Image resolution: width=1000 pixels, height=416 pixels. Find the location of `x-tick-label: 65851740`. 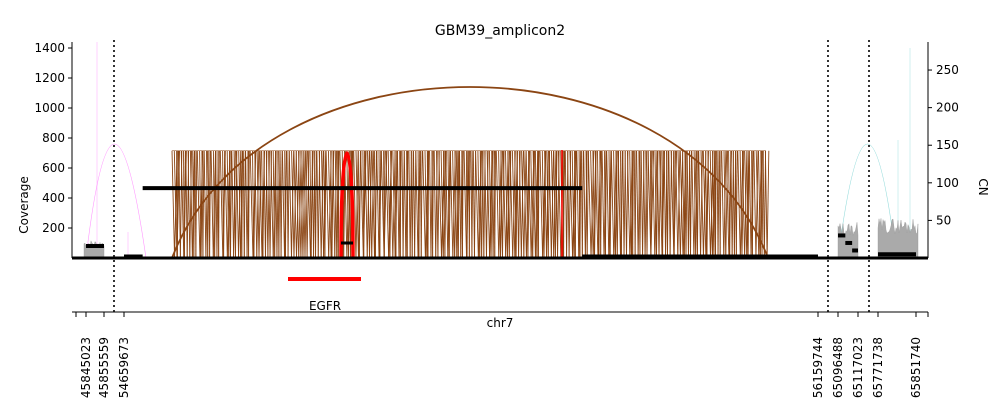

x-tick-label: 65851740 is located at coordinates (916, 367).